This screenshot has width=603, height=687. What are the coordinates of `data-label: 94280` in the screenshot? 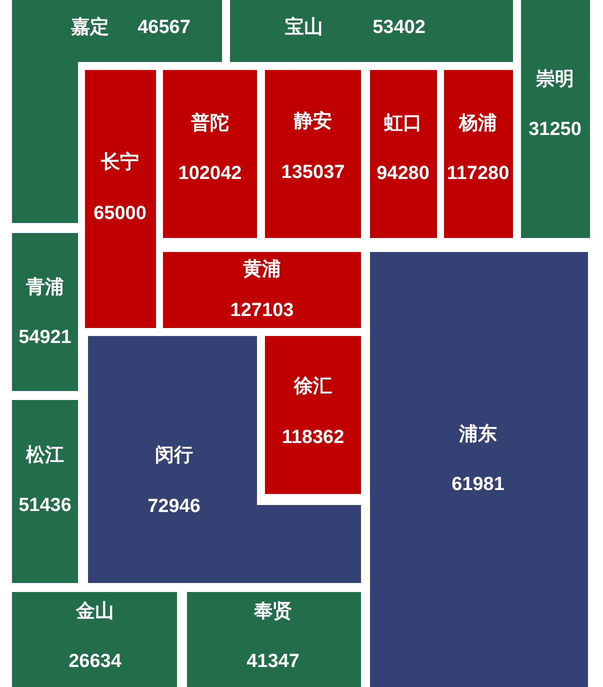 It's located at (403, 173).